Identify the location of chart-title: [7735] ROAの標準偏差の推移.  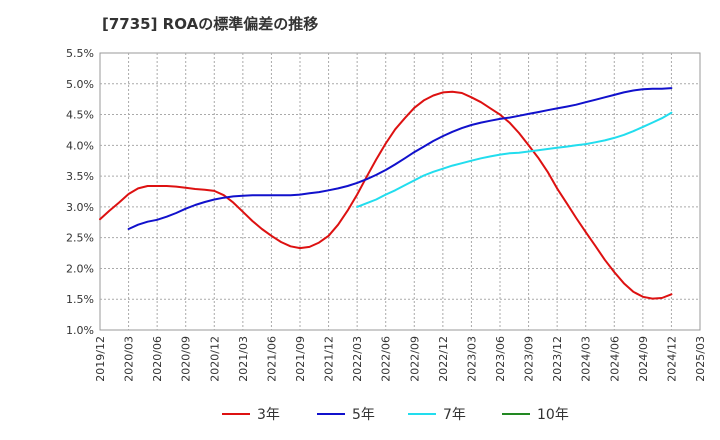
(210, 24).